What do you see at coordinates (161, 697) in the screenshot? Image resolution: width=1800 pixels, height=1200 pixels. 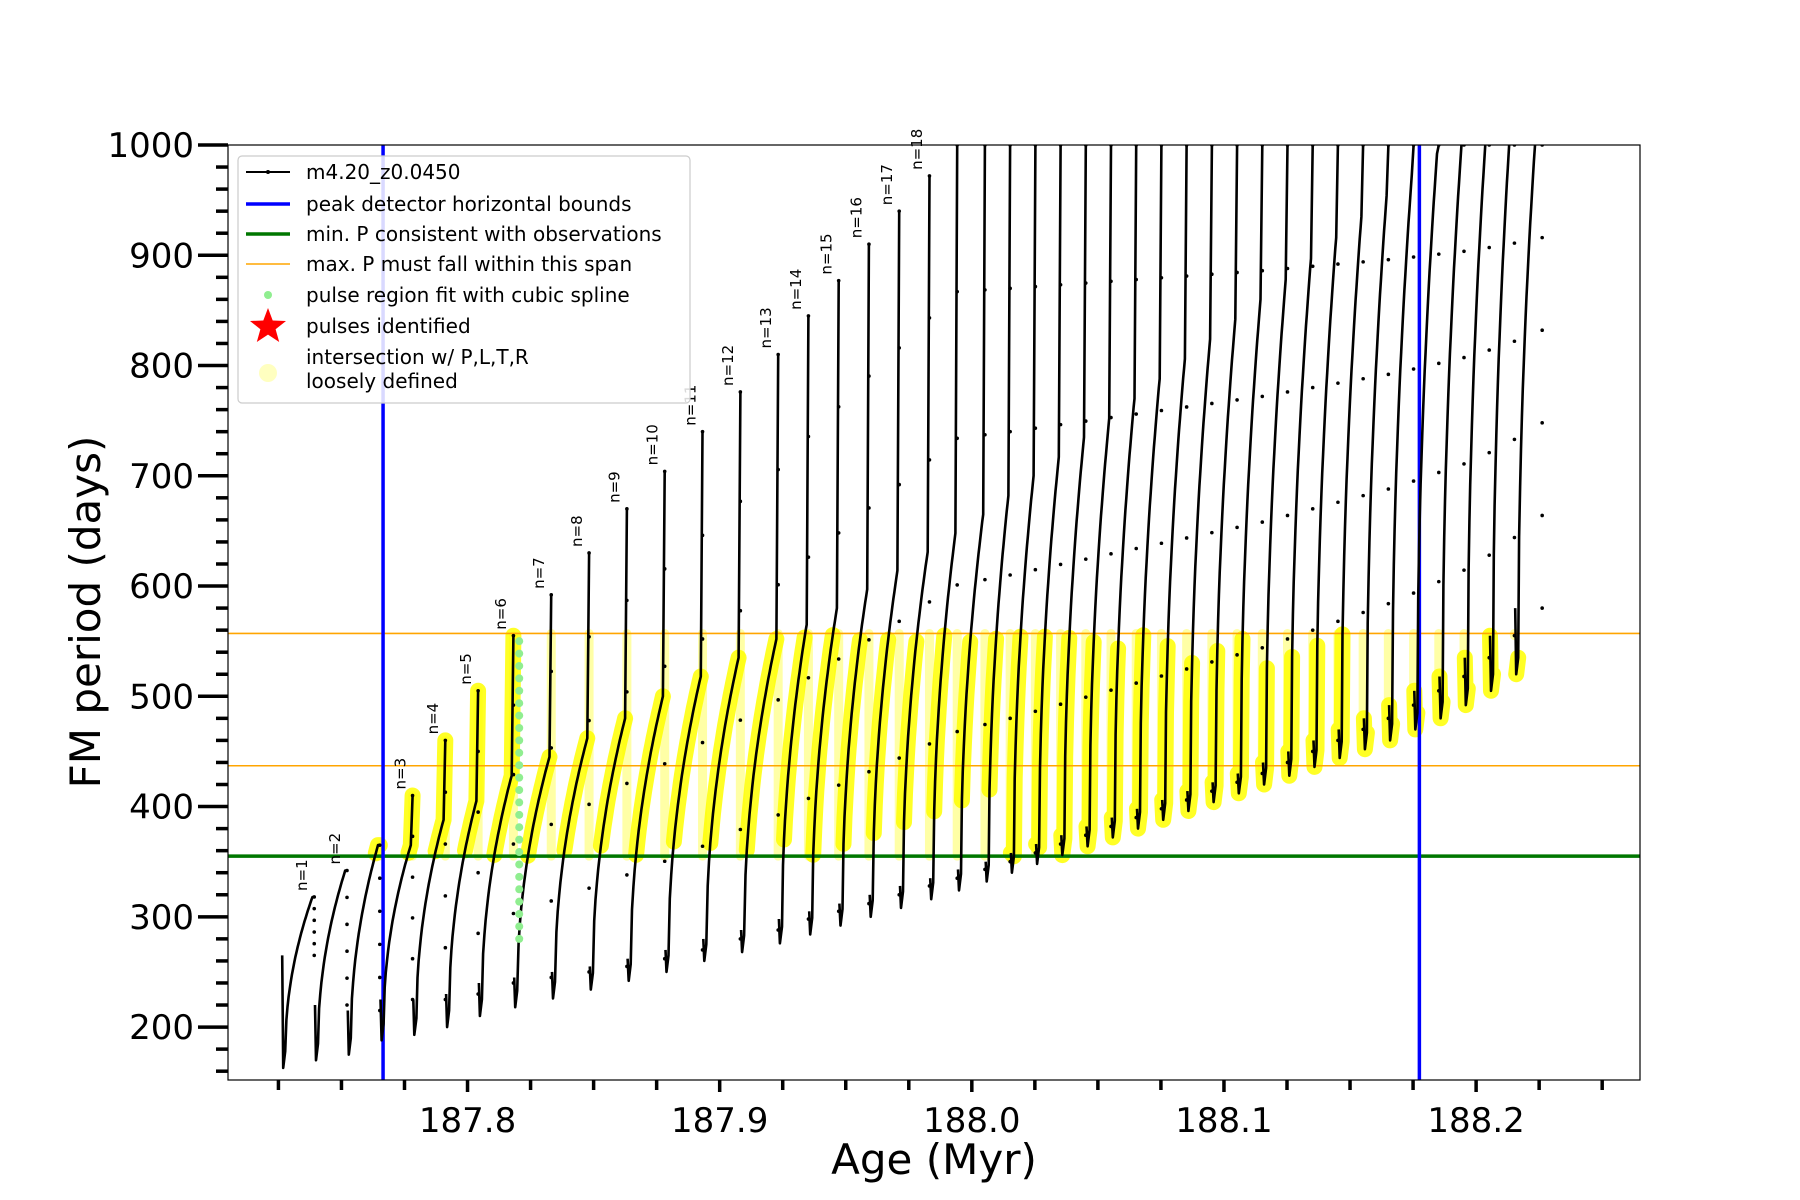 I see `y-tick-label: 500` at bounding box center [161, 697].